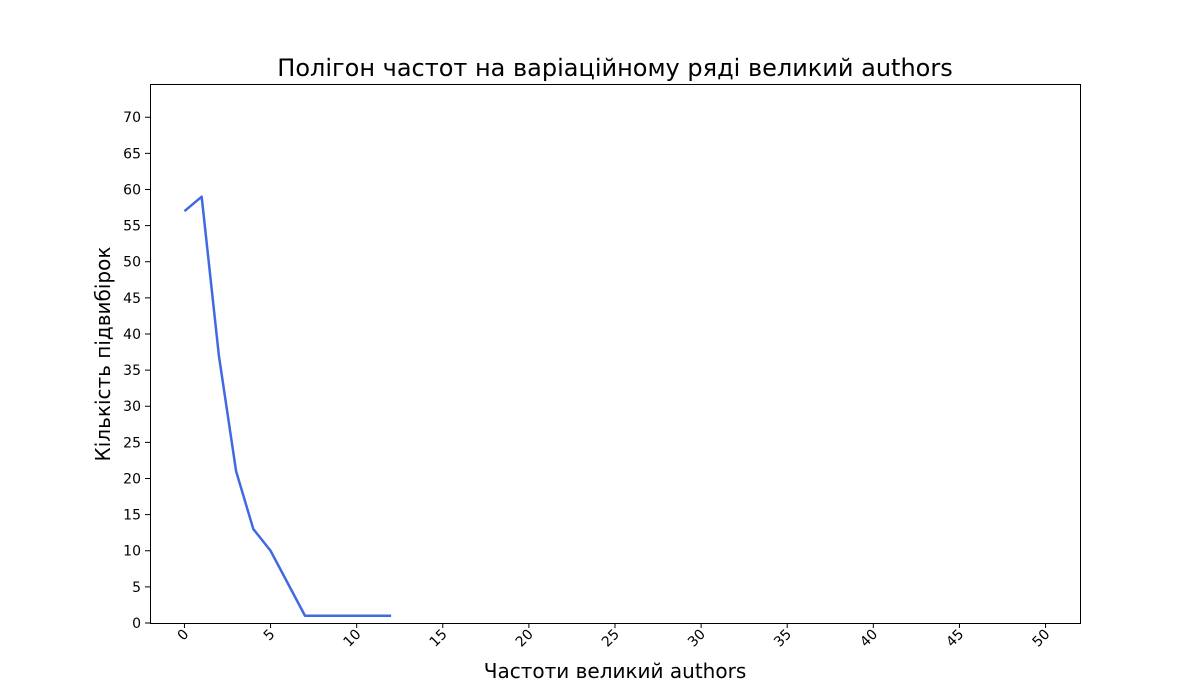  Describe the element at coordinates (136, 624) in the screenshot. I see `y-tick-label: 0` at that location.